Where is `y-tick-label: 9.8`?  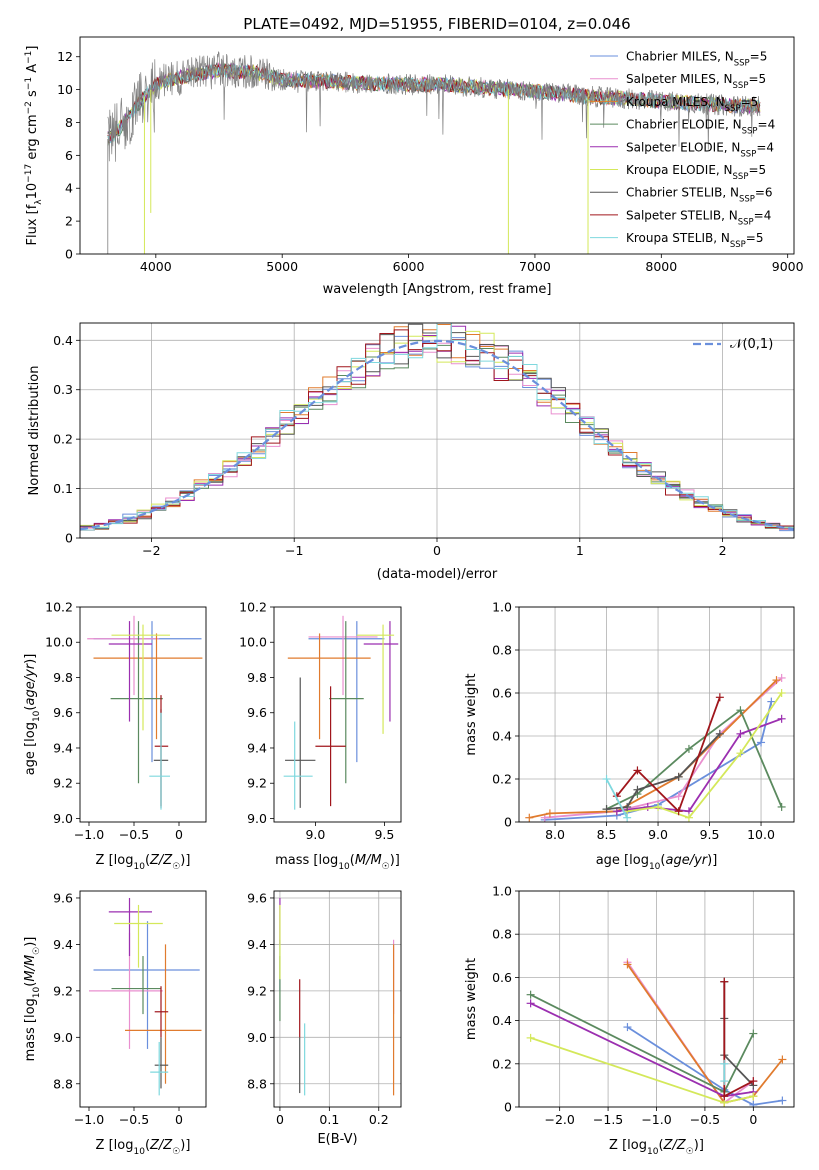 y-tick-label: 9.8 is located at coordinates (63, 677).